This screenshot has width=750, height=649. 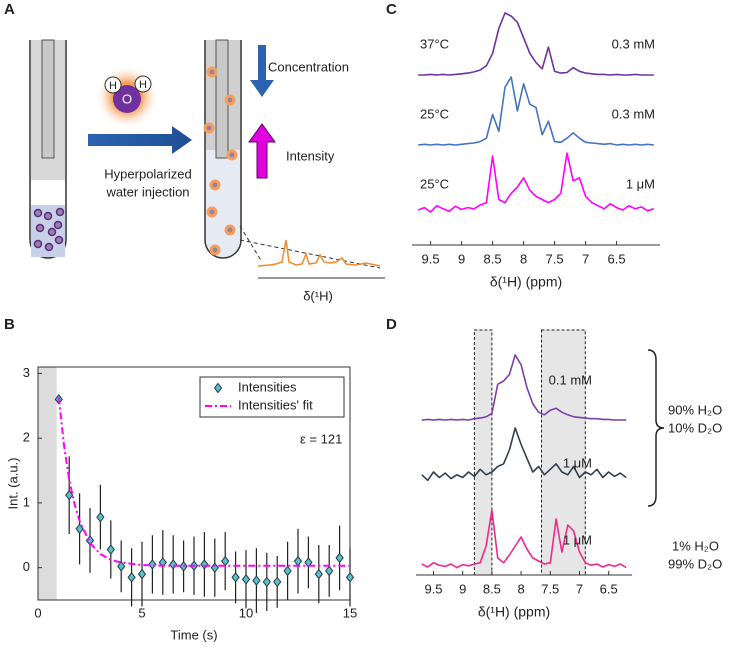 I want to click on y-tick-label: 0, so click(x=26, y=566).